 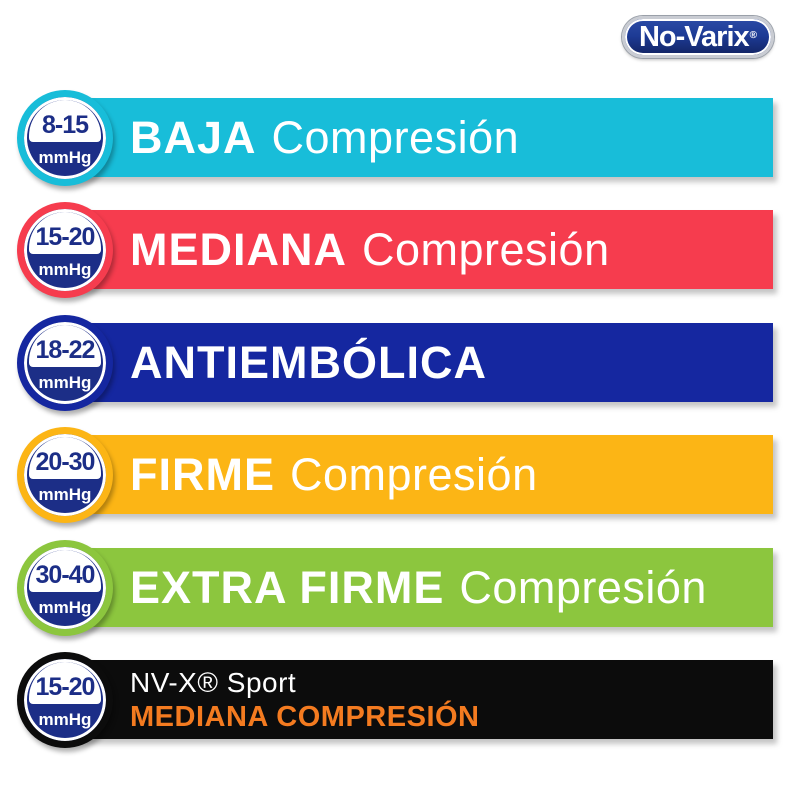 I want to click on band-mediana: MEDIANA Compresión 15-20 mmHg, so click(x=400, y=250).